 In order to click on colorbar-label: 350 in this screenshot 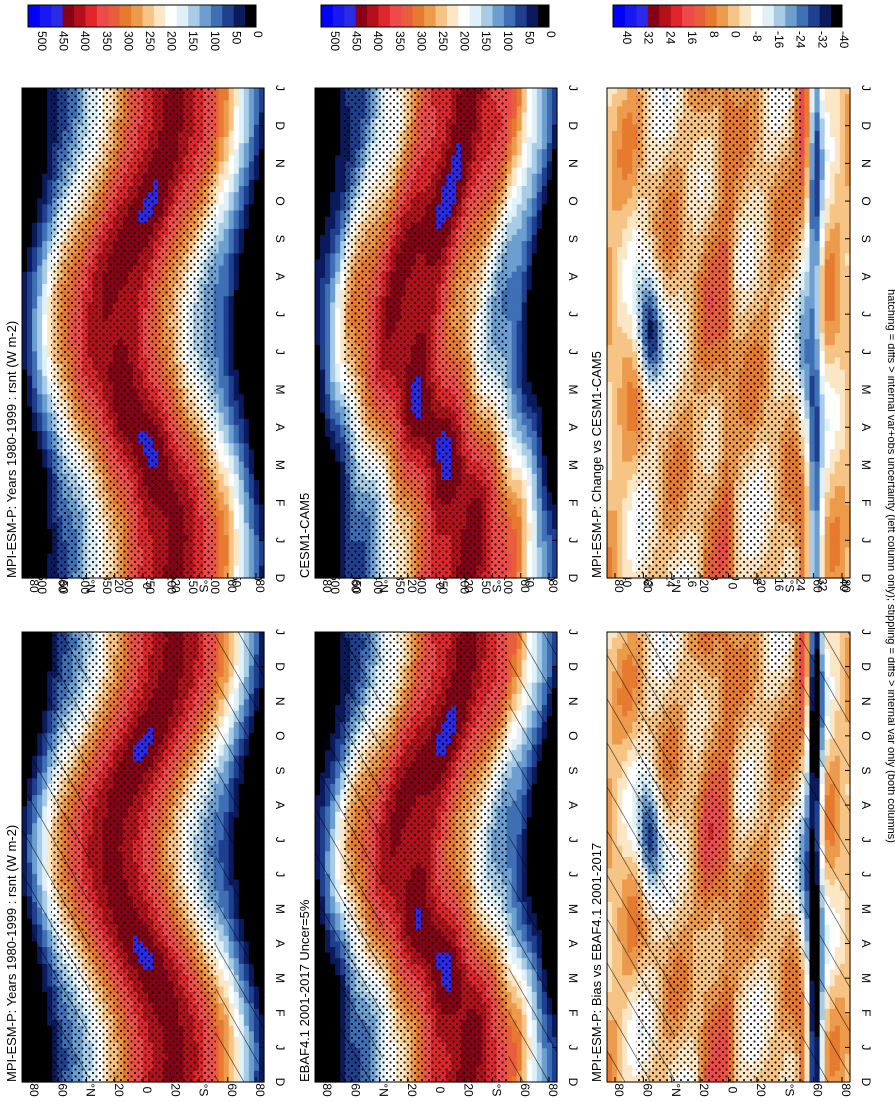, I will do `click(107, 584)`.